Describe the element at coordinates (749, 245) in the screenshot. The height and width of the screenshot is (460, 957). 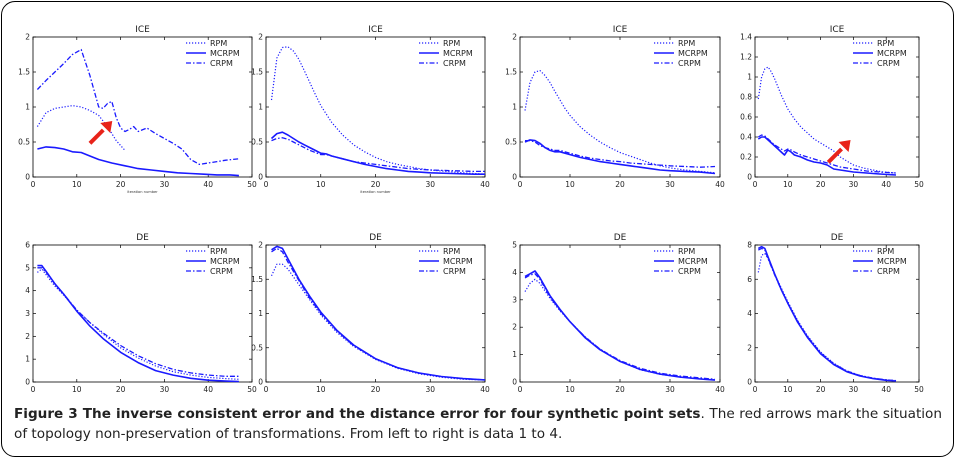
I see `y-tick-label: 8` at that location.